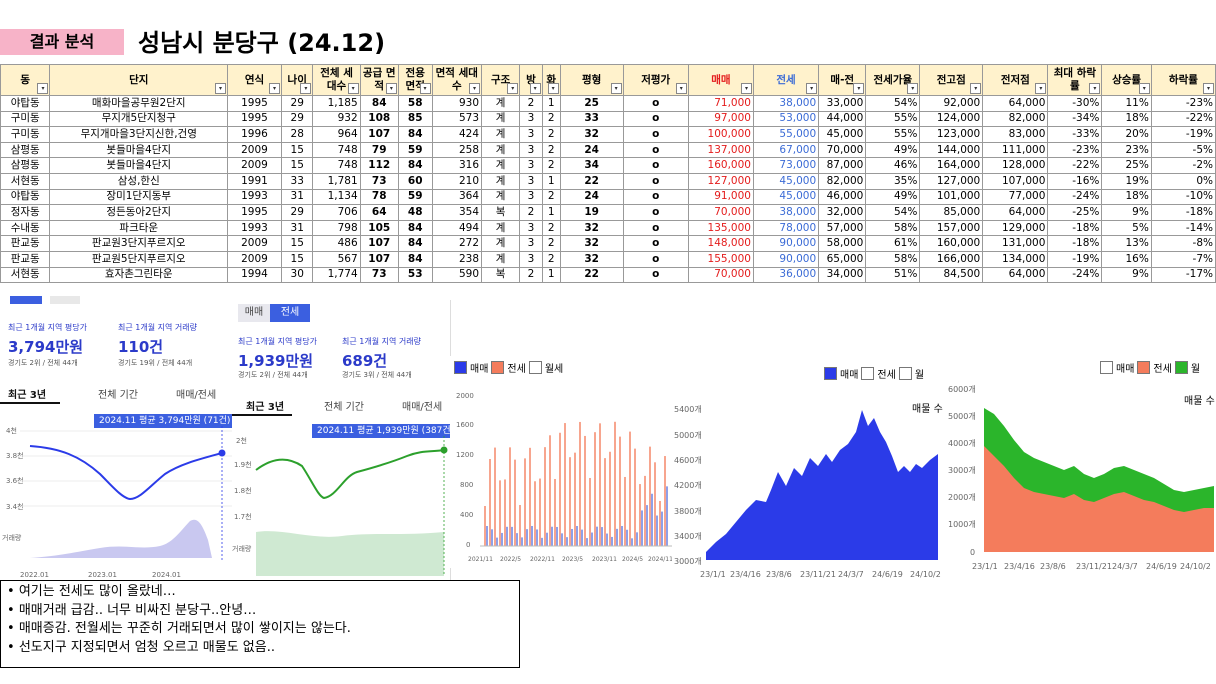  What do you see at coordinates (254, 80) in the screenshot?
I see `column-header: 연식 ▾` at bounding box center [254, 80].